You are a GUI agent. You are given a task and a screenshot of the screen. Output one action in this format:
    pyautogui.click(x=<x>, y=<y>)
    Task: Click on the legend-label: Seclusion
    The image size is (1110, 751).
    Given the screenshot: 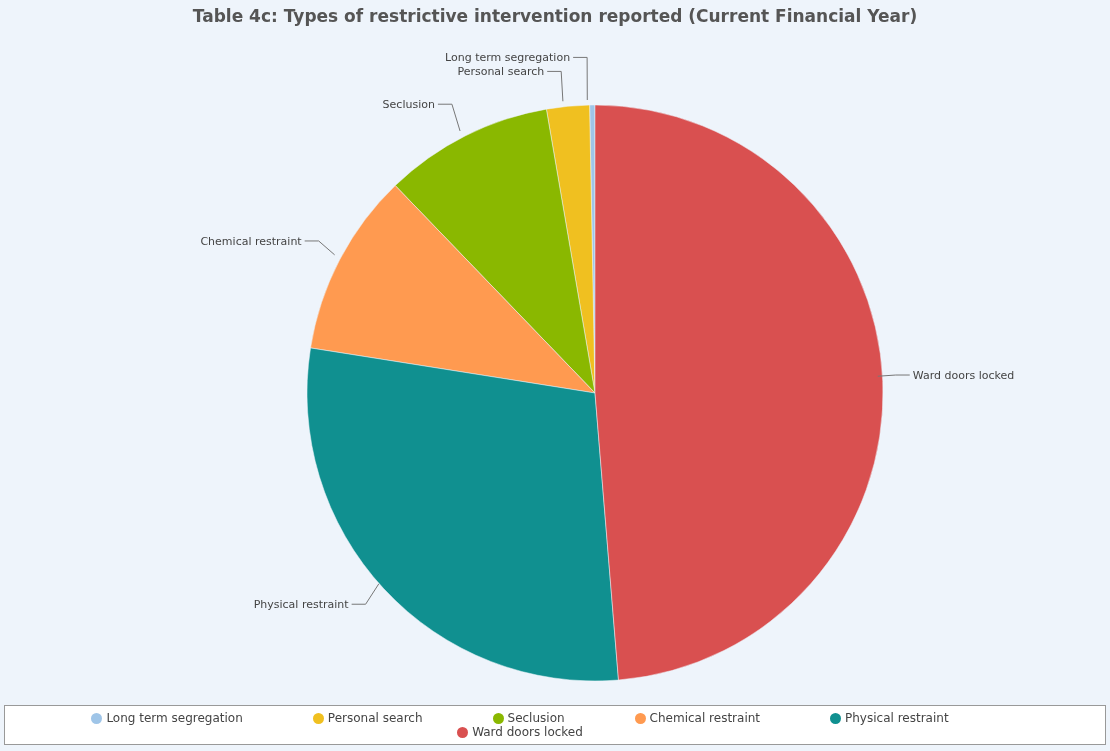 What is the action you would take?
    pyautogui.click(x=536, y=718)
    